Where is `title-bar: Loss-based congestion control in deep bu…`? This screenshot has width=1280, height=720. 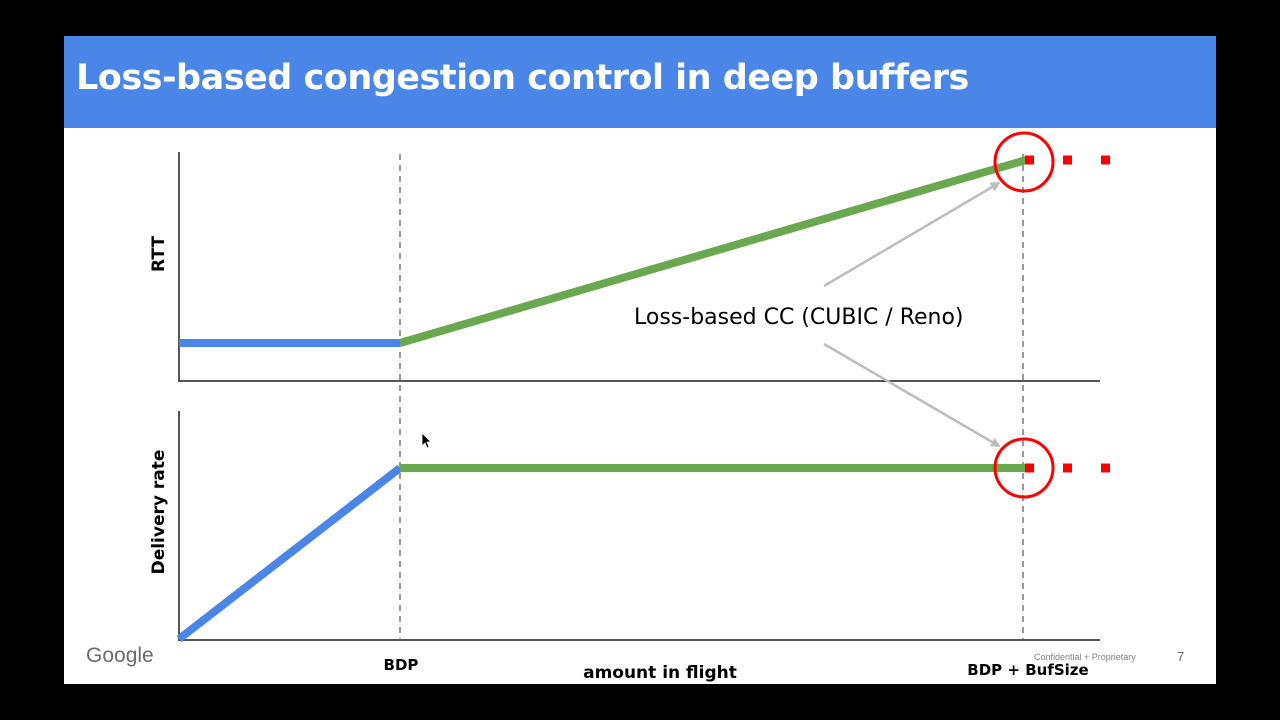
title-bar: Loss-based congestion control in deep bu… is located at coordinates (640, 82).